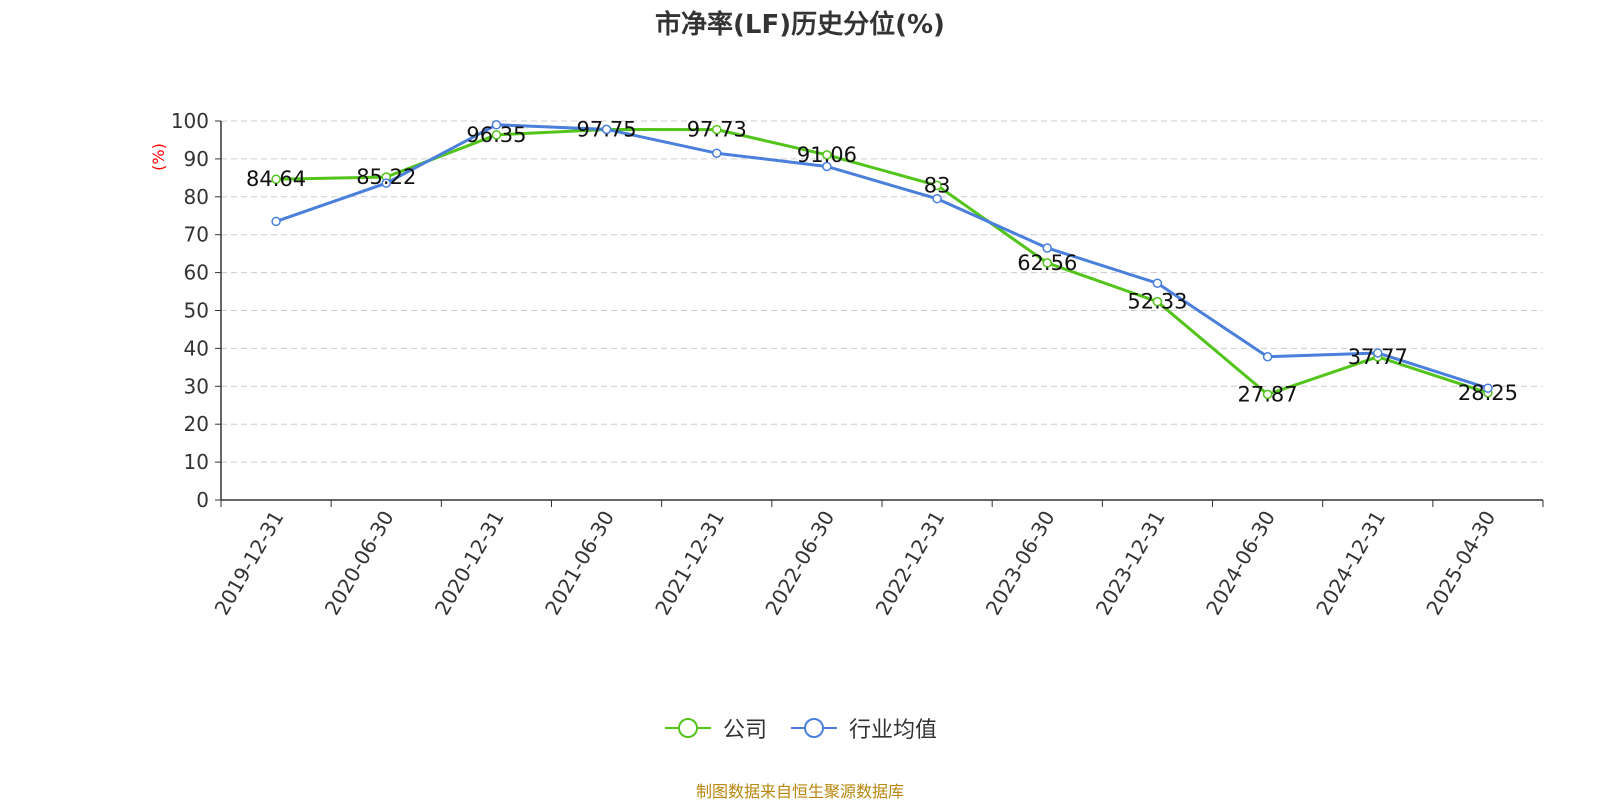 The width and height of the screenshot is (1600, 802). Describe the element at coordinates (196, 311) in the screenshot. I see `y-tick-label: 50` at that location.